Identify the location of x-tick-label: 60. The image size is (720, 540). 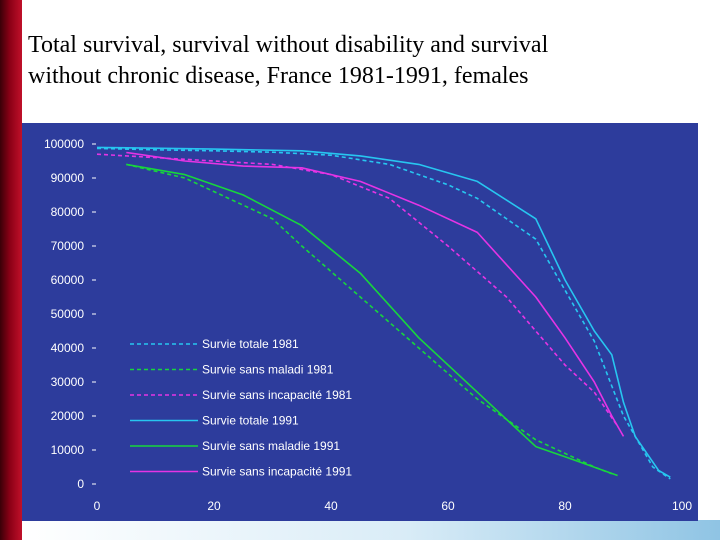
(448, 506).